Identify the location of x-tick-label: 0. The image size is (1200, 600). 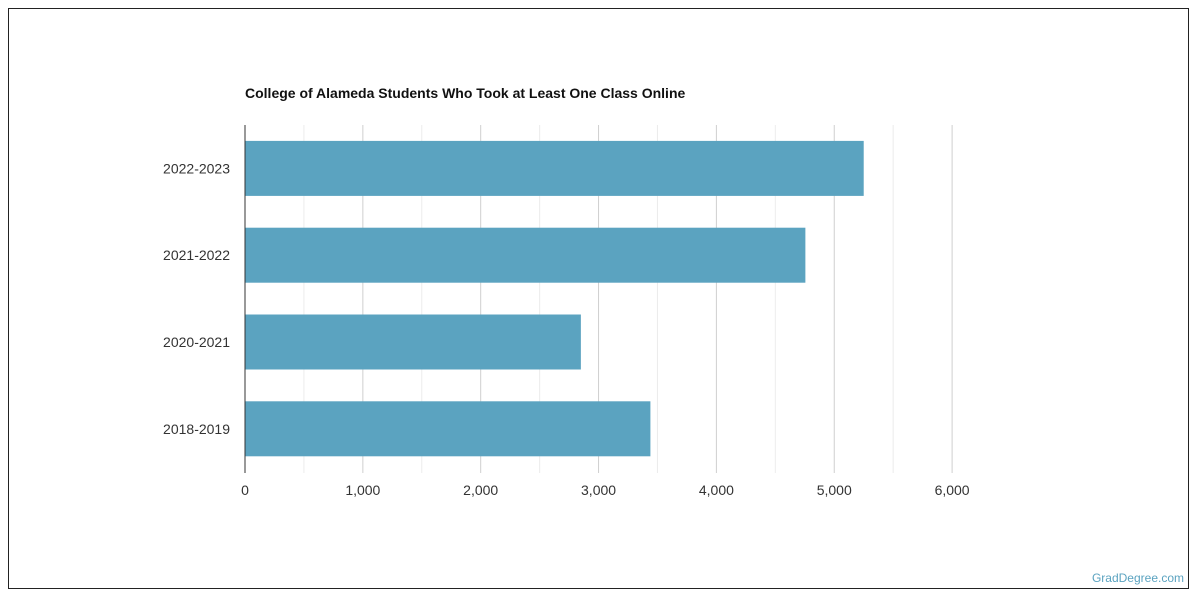
(245, 490).